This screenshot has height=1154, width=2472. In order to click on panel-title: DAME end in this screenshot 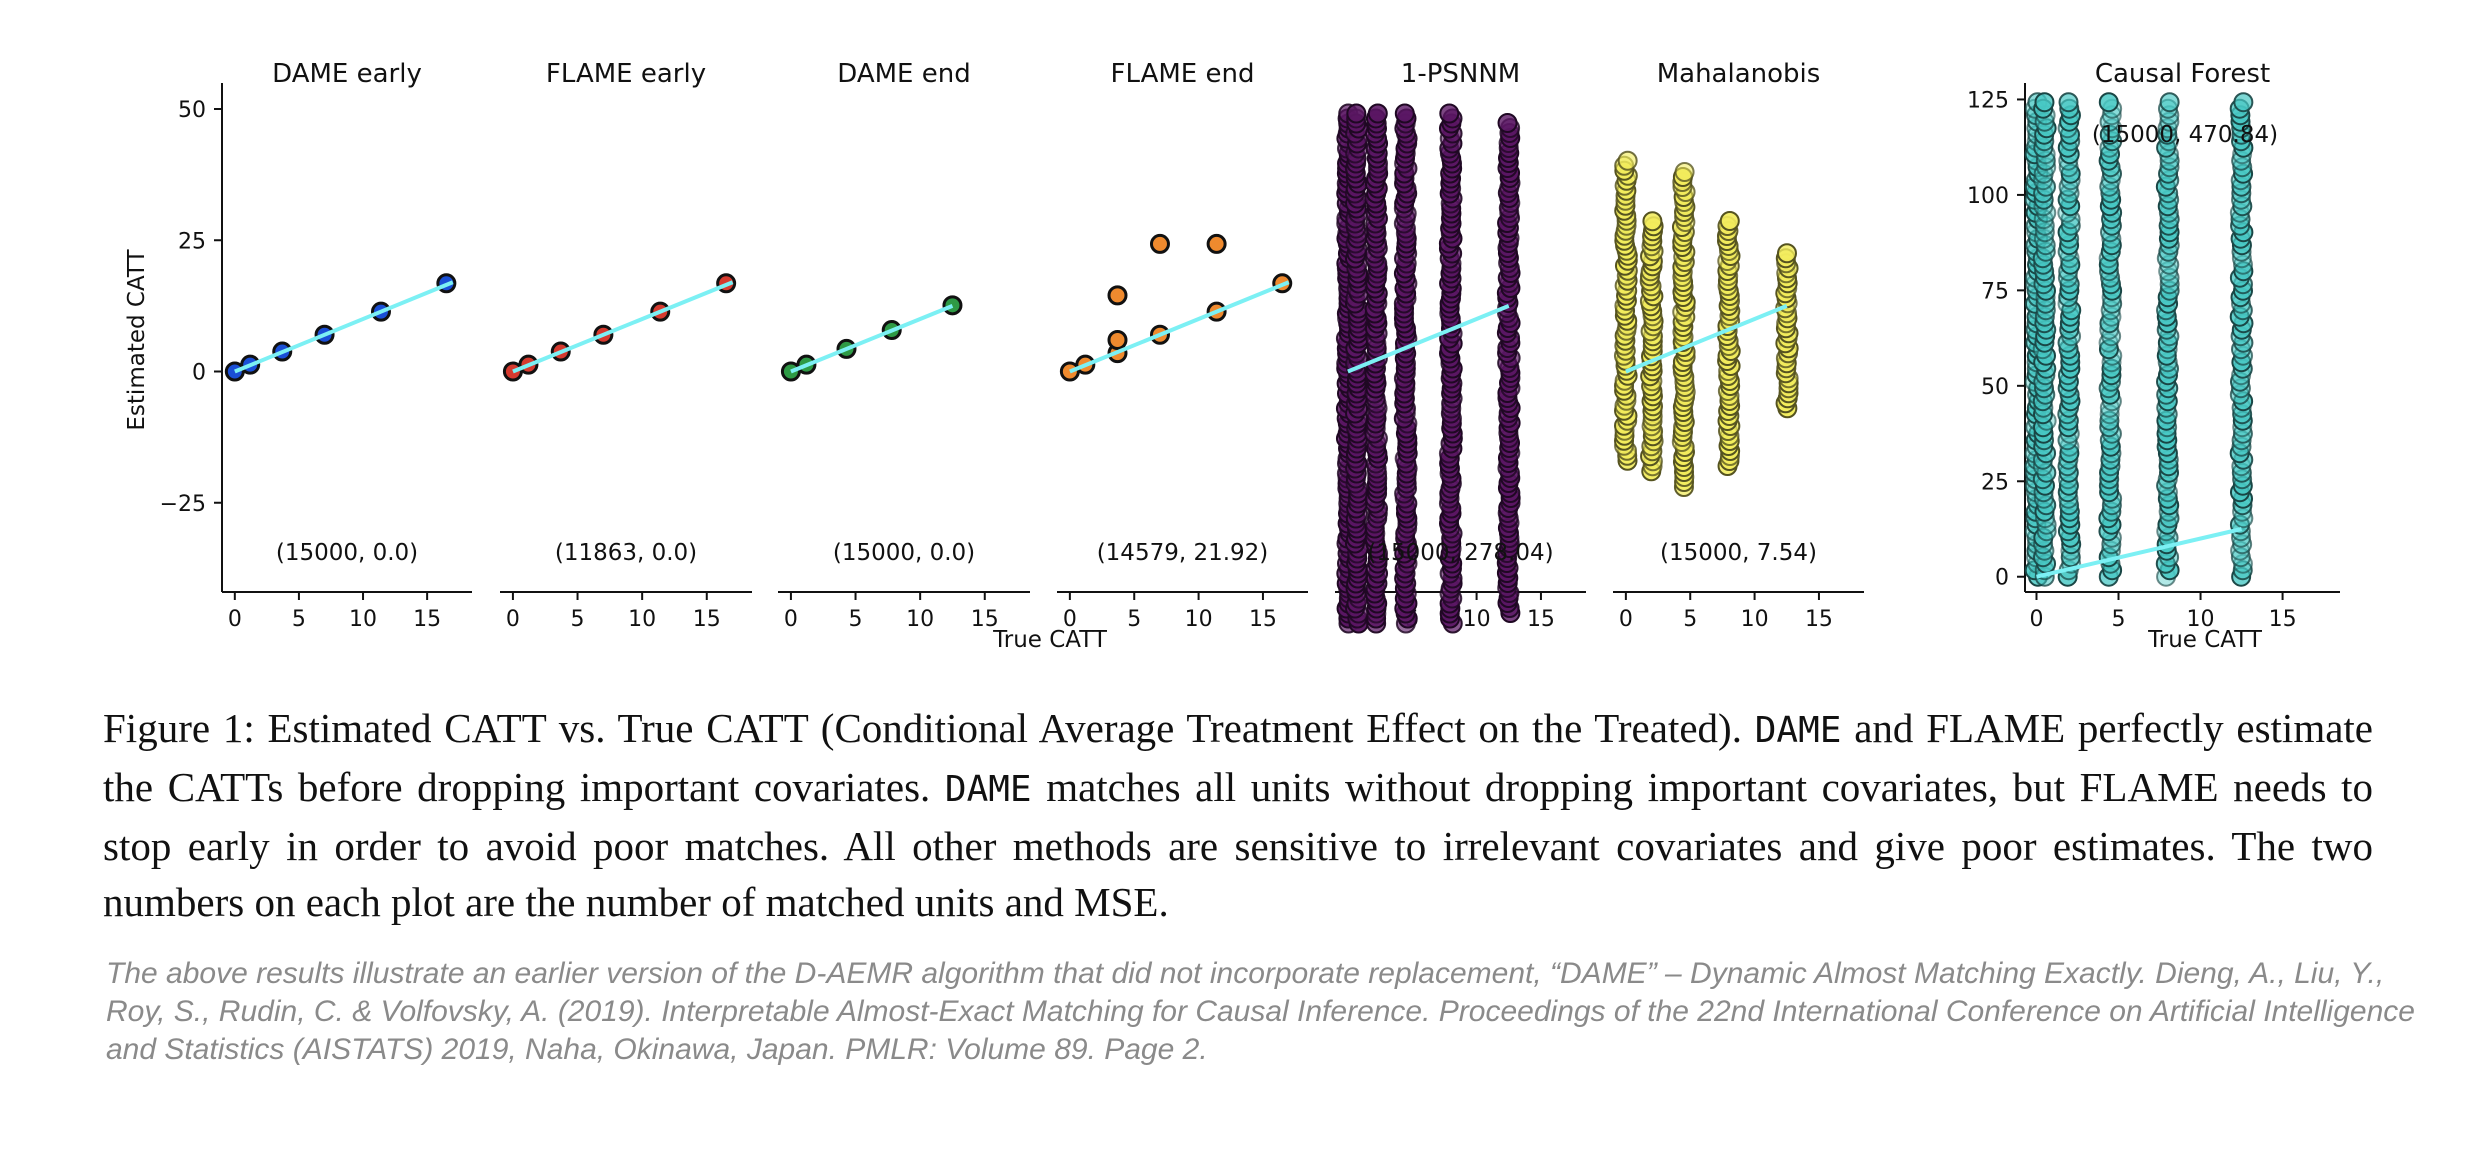, I will do `click(903, 74)`.